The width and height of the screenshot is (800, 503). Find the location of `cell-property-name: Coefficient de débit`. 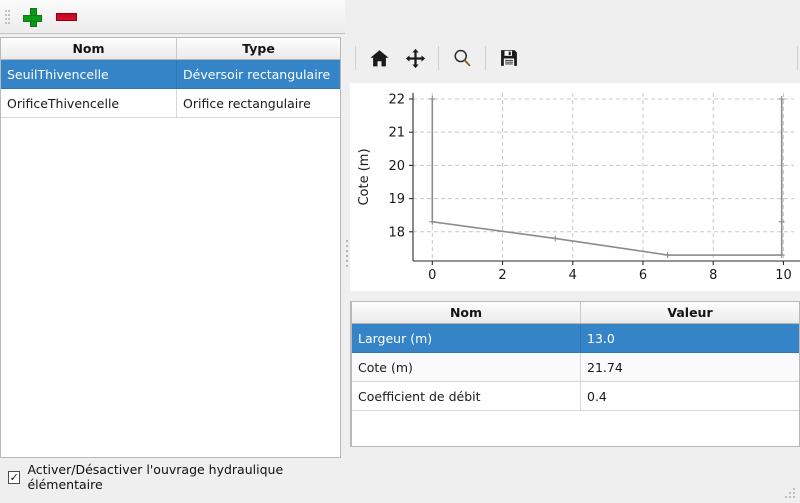

cell-property-name: Coefficient de débit is located at coordinates (466, 396).